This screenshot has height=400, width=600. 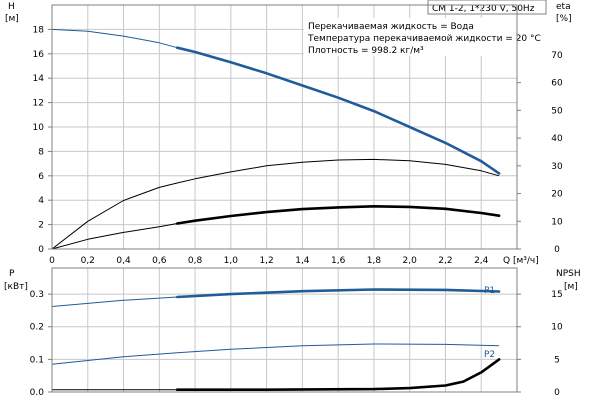 I want to click on lower-y-right-tick-label: 0, so click(x=557, y=393).